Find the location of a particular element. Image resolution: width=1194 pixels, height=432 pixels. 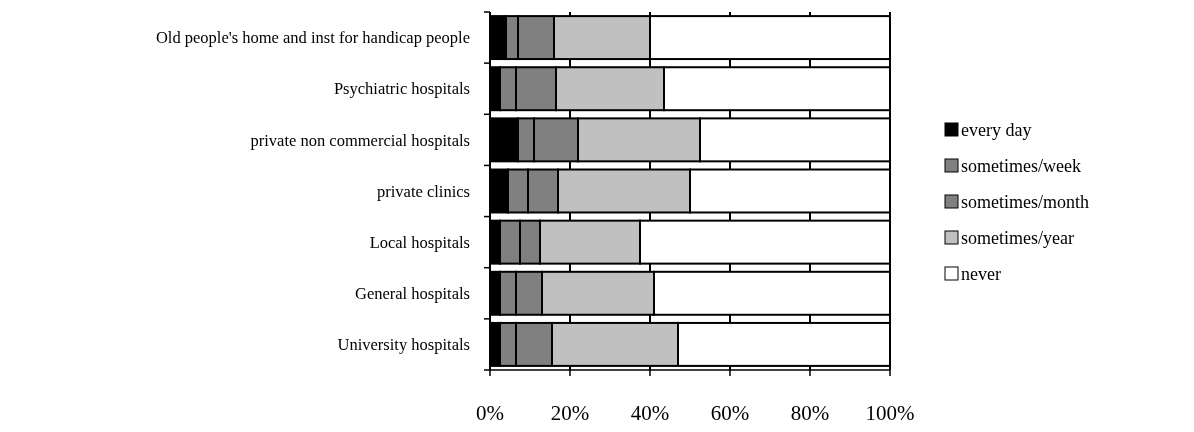

y-tick-label: private non commercial hospitals is located at coordinates (360, 140).